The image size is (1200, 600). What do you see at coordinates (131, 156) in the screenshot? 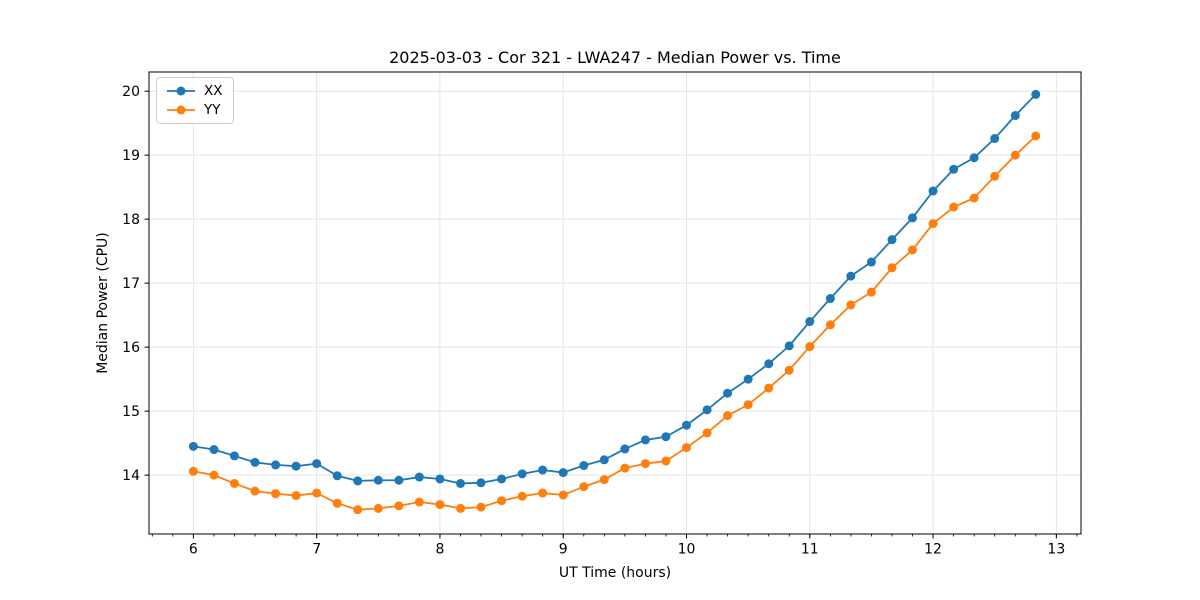
I see `y-tick-label: 19` at bounding box center [131, 156].